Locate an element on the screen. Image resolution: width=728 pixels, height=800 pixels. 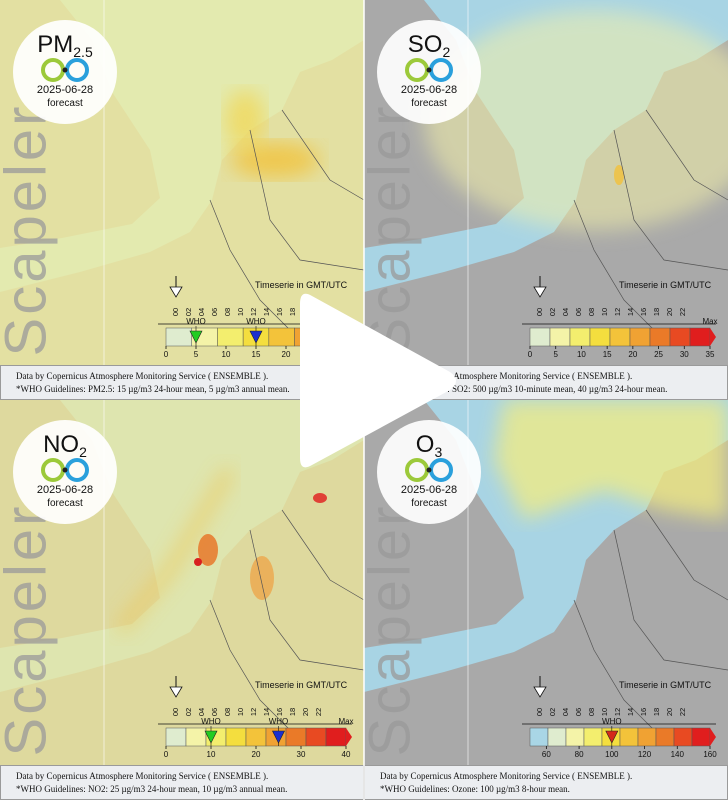
colorbar-tick-label: 15 is located at coordinates (256, 354).